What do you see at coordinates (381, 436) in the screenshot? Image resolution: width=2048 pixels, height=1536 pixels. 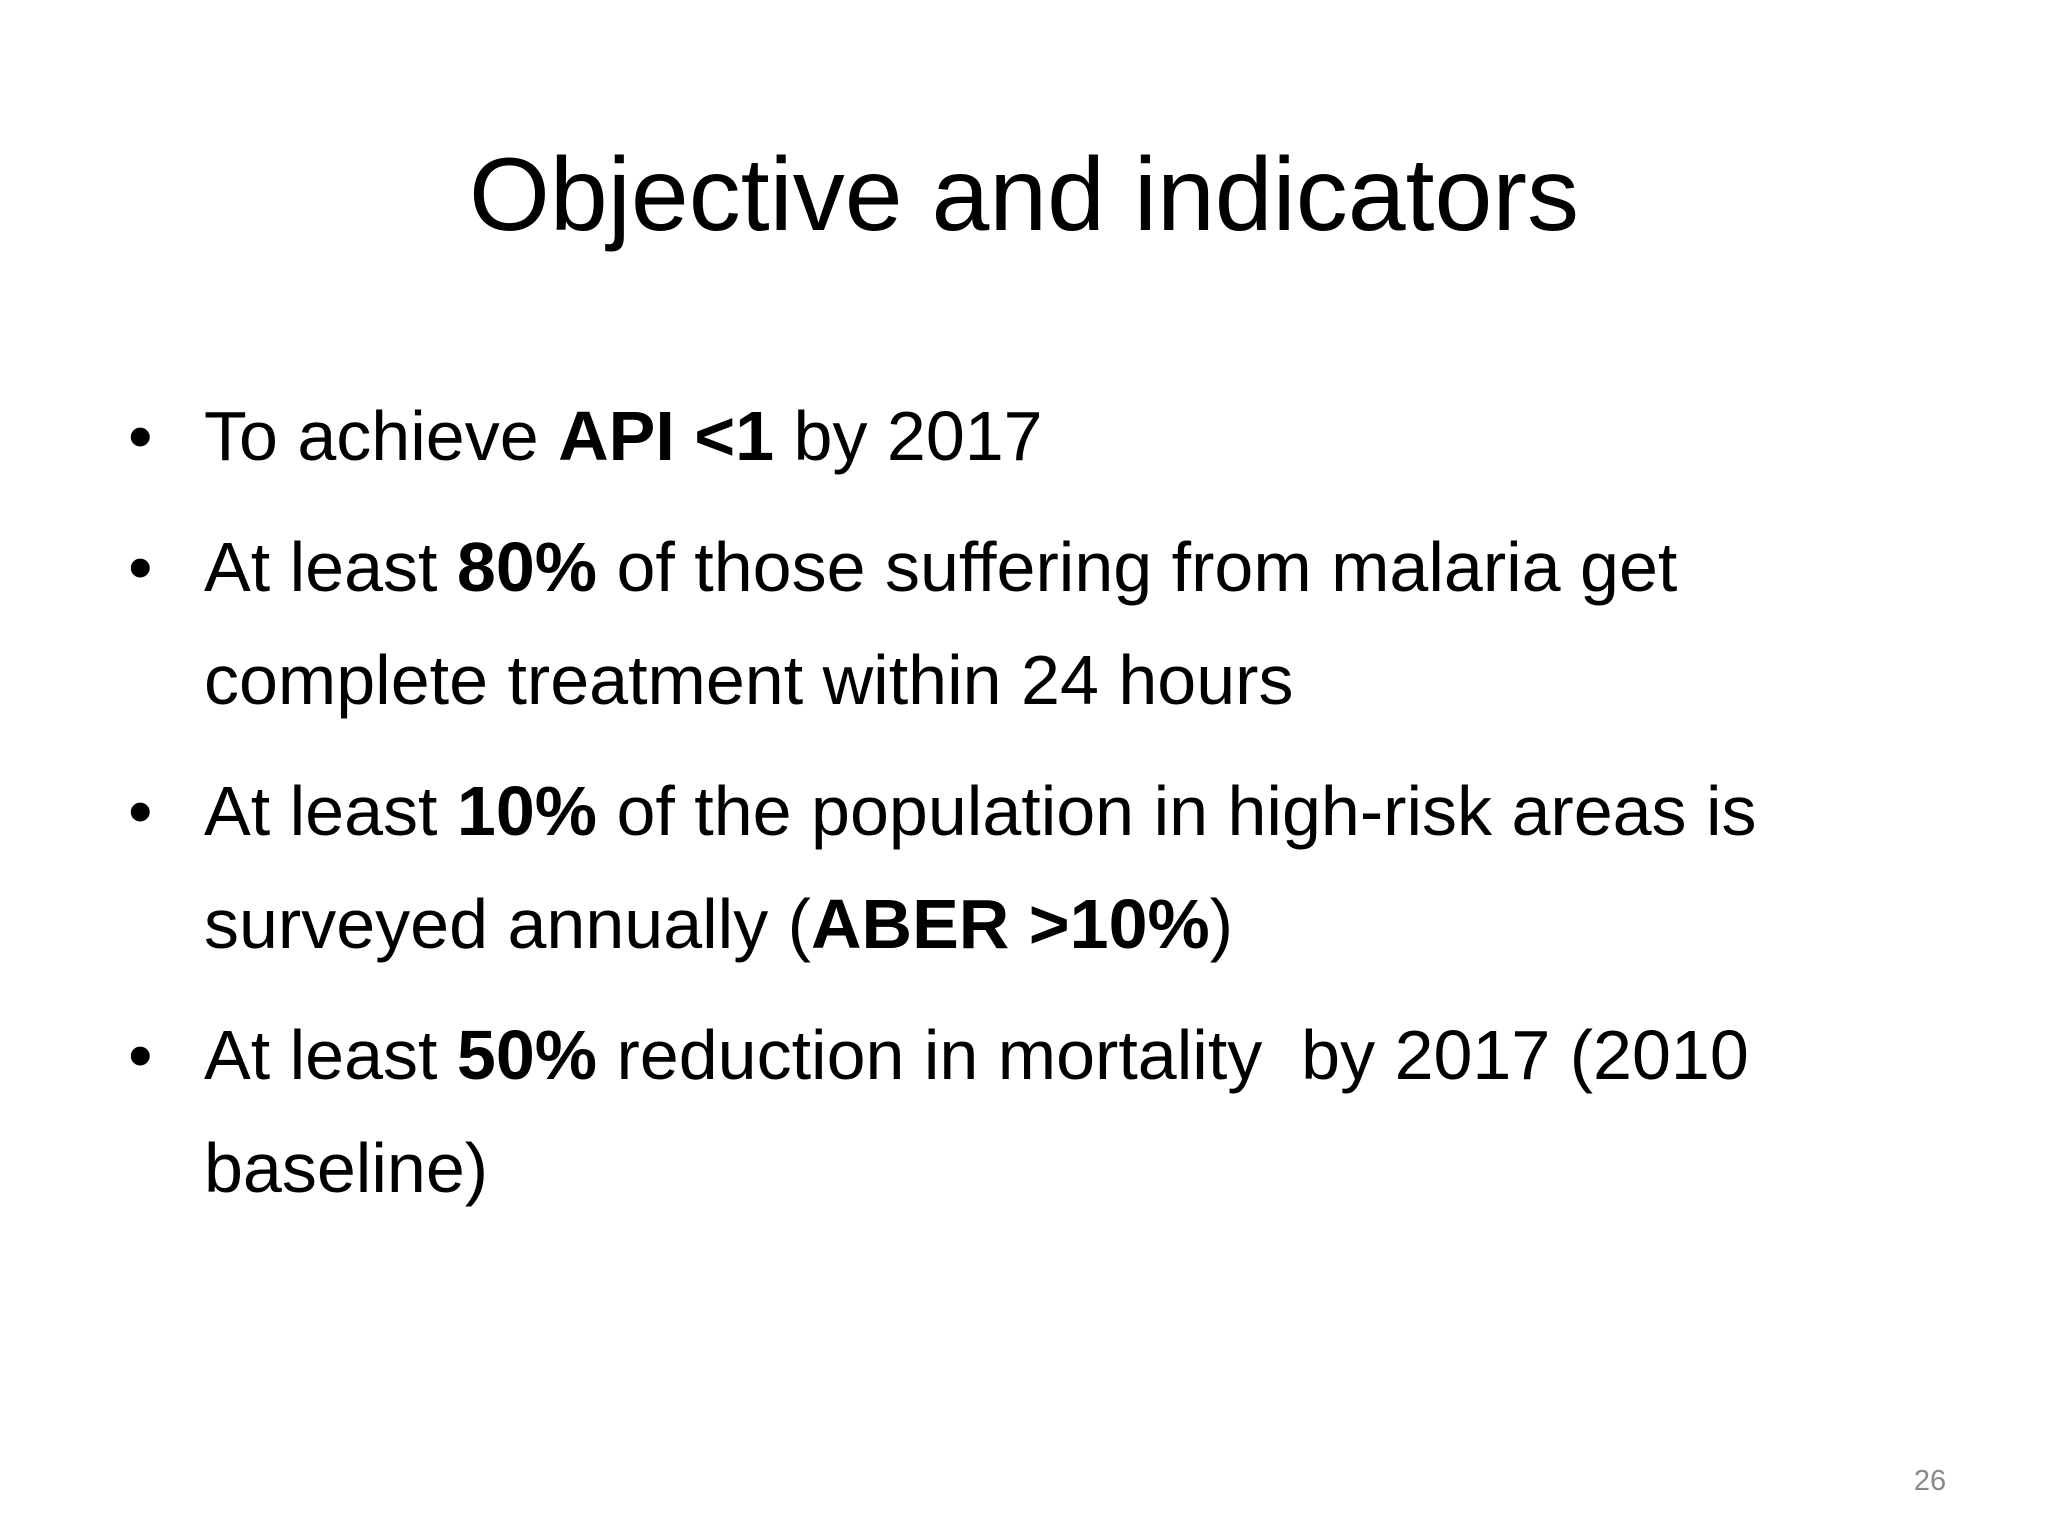 I see `text: To achieve` at bounding box center [381, 436].